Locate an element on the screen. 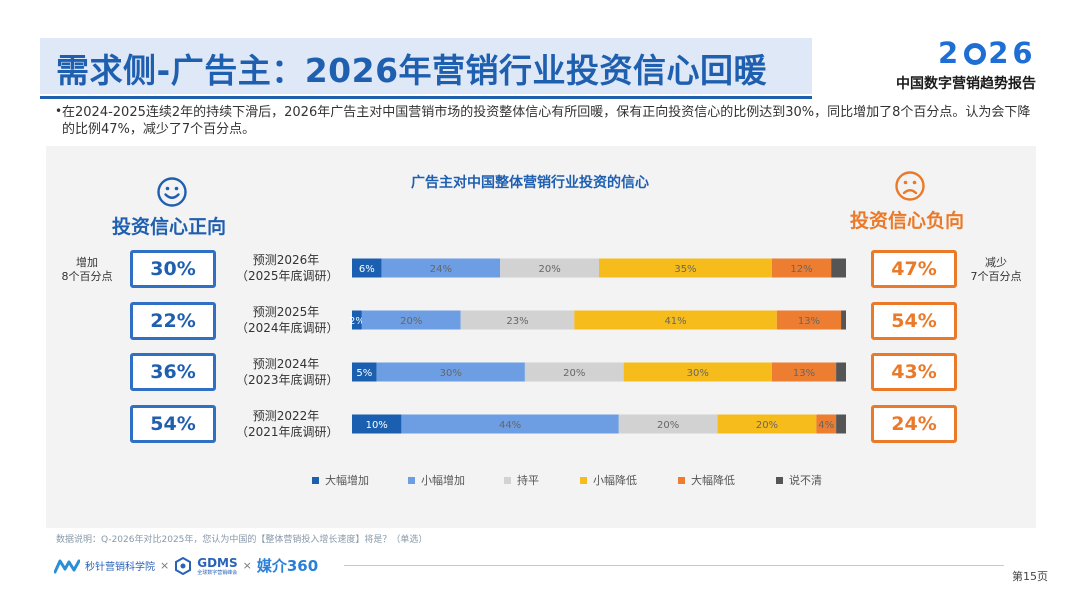 This screenshot has height=608, width=1080. legend-item: 小幅增加 is located at coordinates (436, 480).